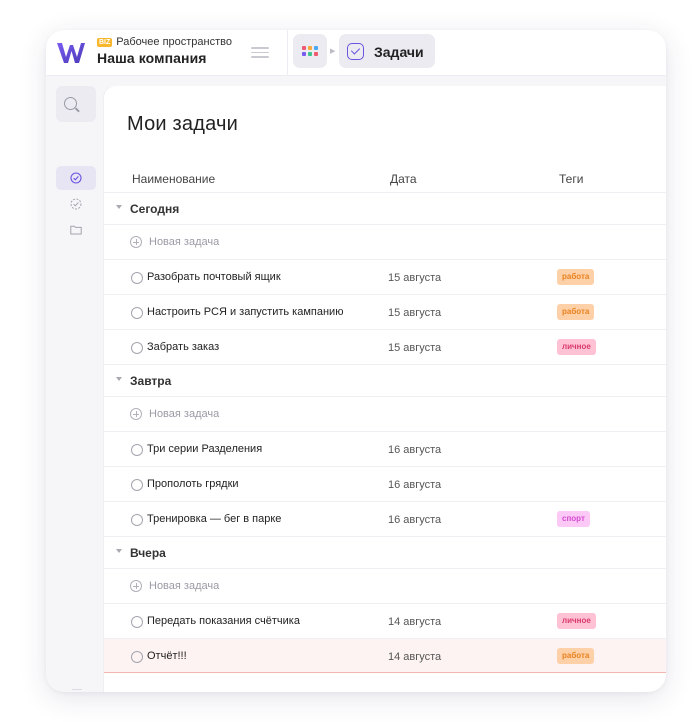 This screenshot has height=722, width=700. I want to click on sidebar-item-my-tasks, so click(76, 178).